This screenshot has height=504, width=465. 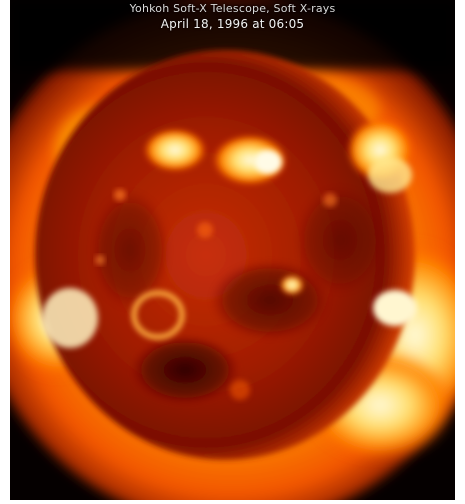 I want to click on caption-instrument: Yohkoh Soft-X Telescope, Soft X-rays, so click(x=232, y=8).